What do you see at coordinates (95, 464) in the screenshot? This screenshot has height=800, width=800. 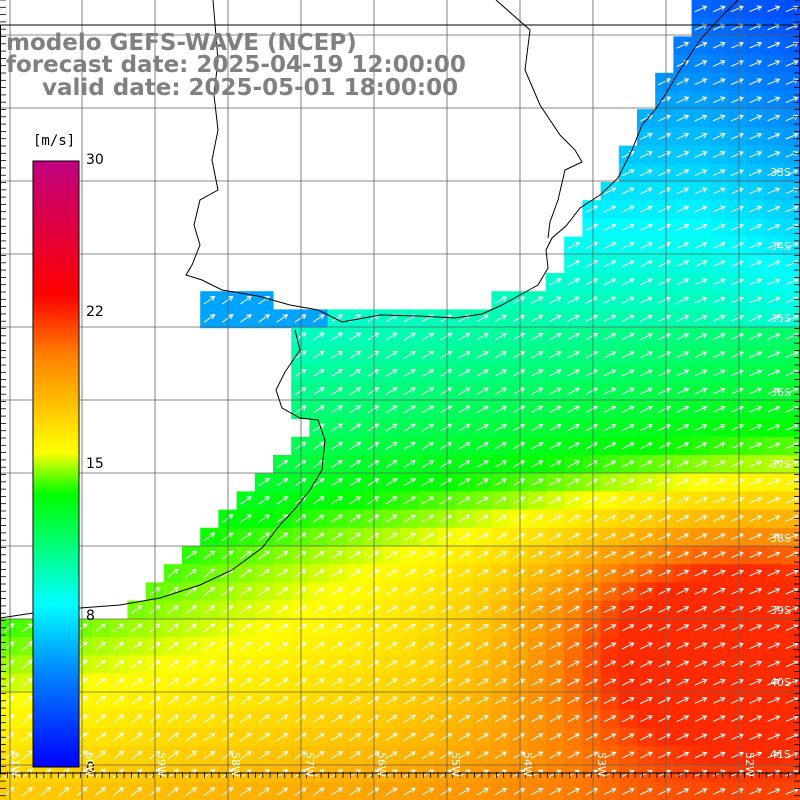 I see `colorbar-tick-15: 15` at bounding box center [95, 464].